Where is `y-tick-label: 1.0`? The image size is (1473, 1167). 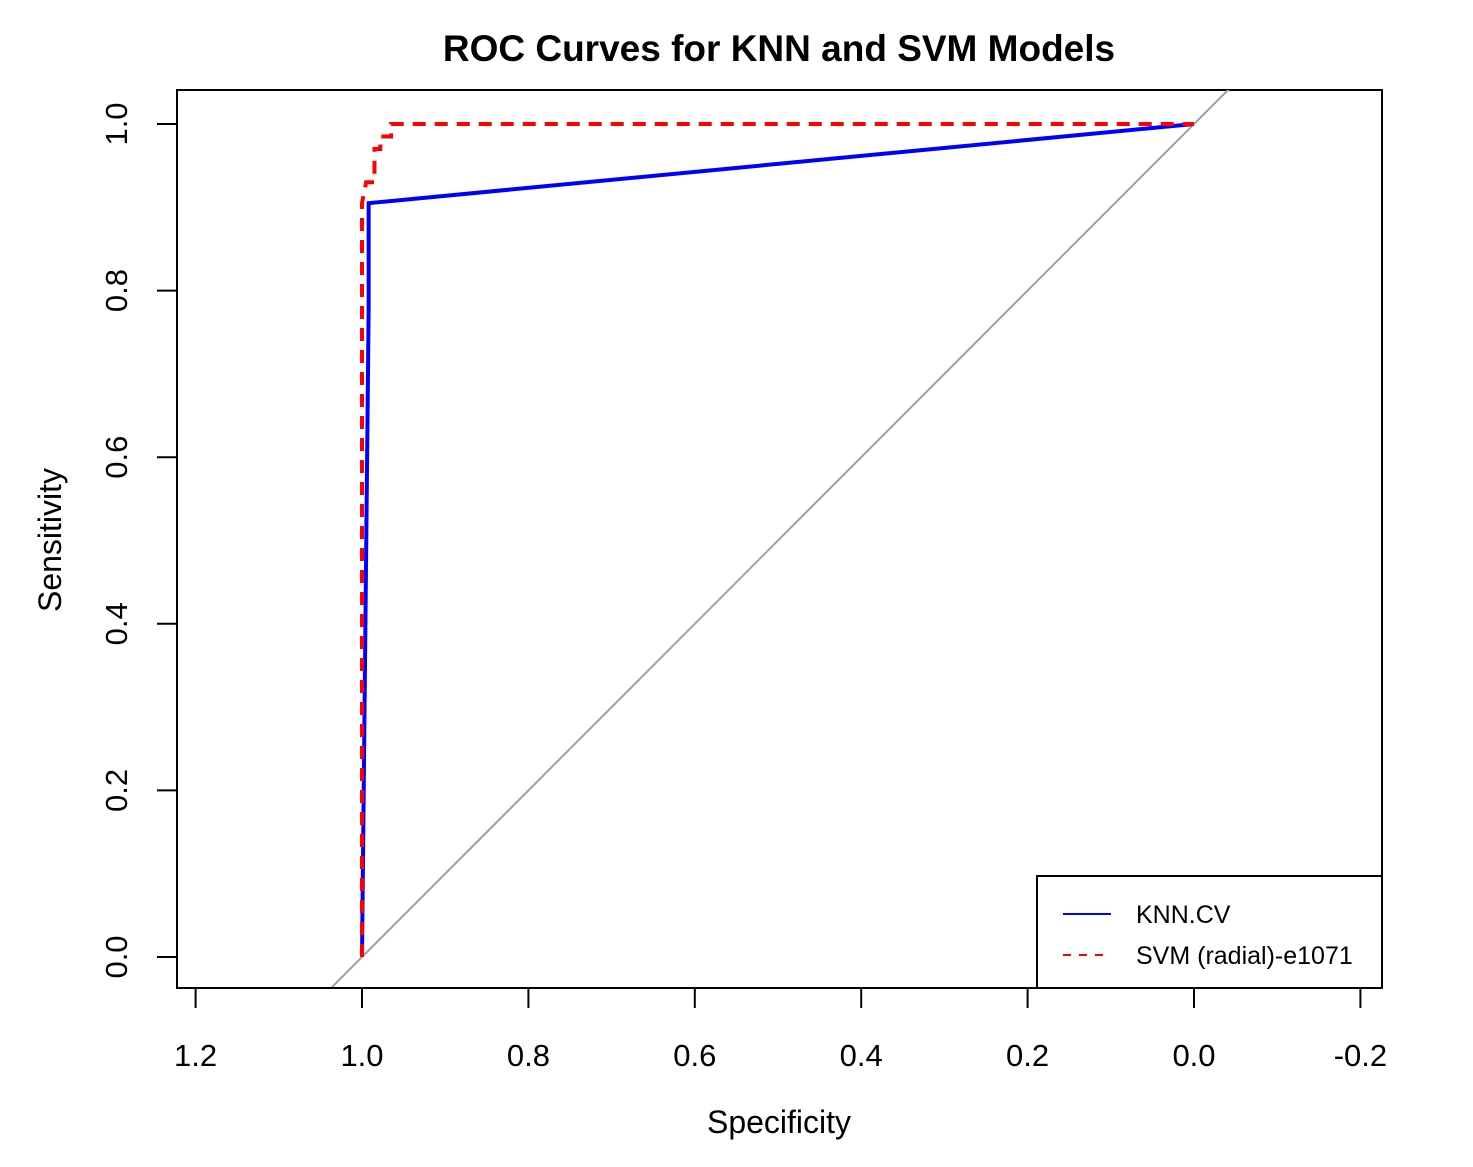
y-tick-label: 1.0 is located at coordinates (116, 123).